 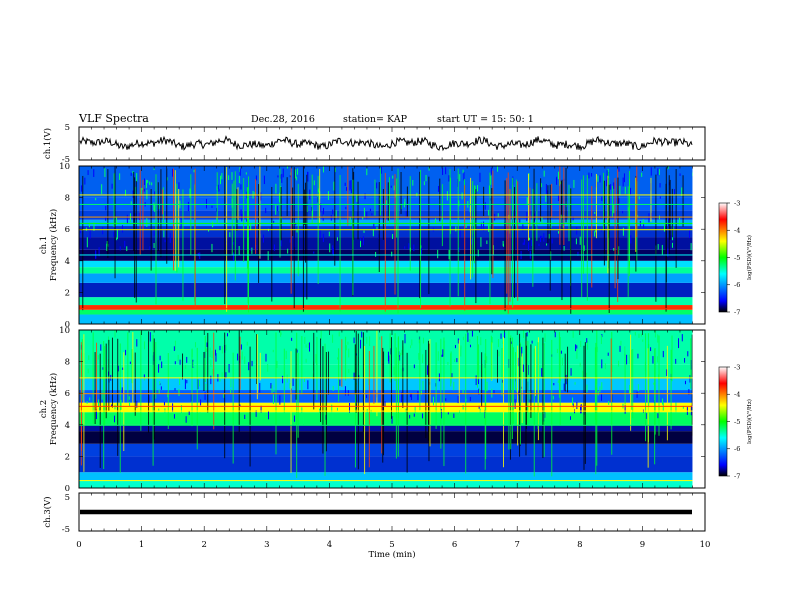 I want to click on time-axis-tick-label: 2, so click(x=203, y=545).